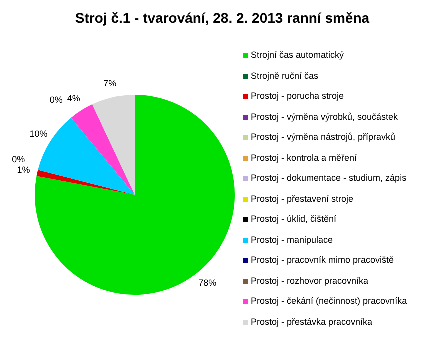 The height and width of the screenshot is (346, 445). Describe the element at coordinates (329, 178) in the screenshot. I see `legend-label: Prostoj - dokumentace - studium, zápis` at that location.